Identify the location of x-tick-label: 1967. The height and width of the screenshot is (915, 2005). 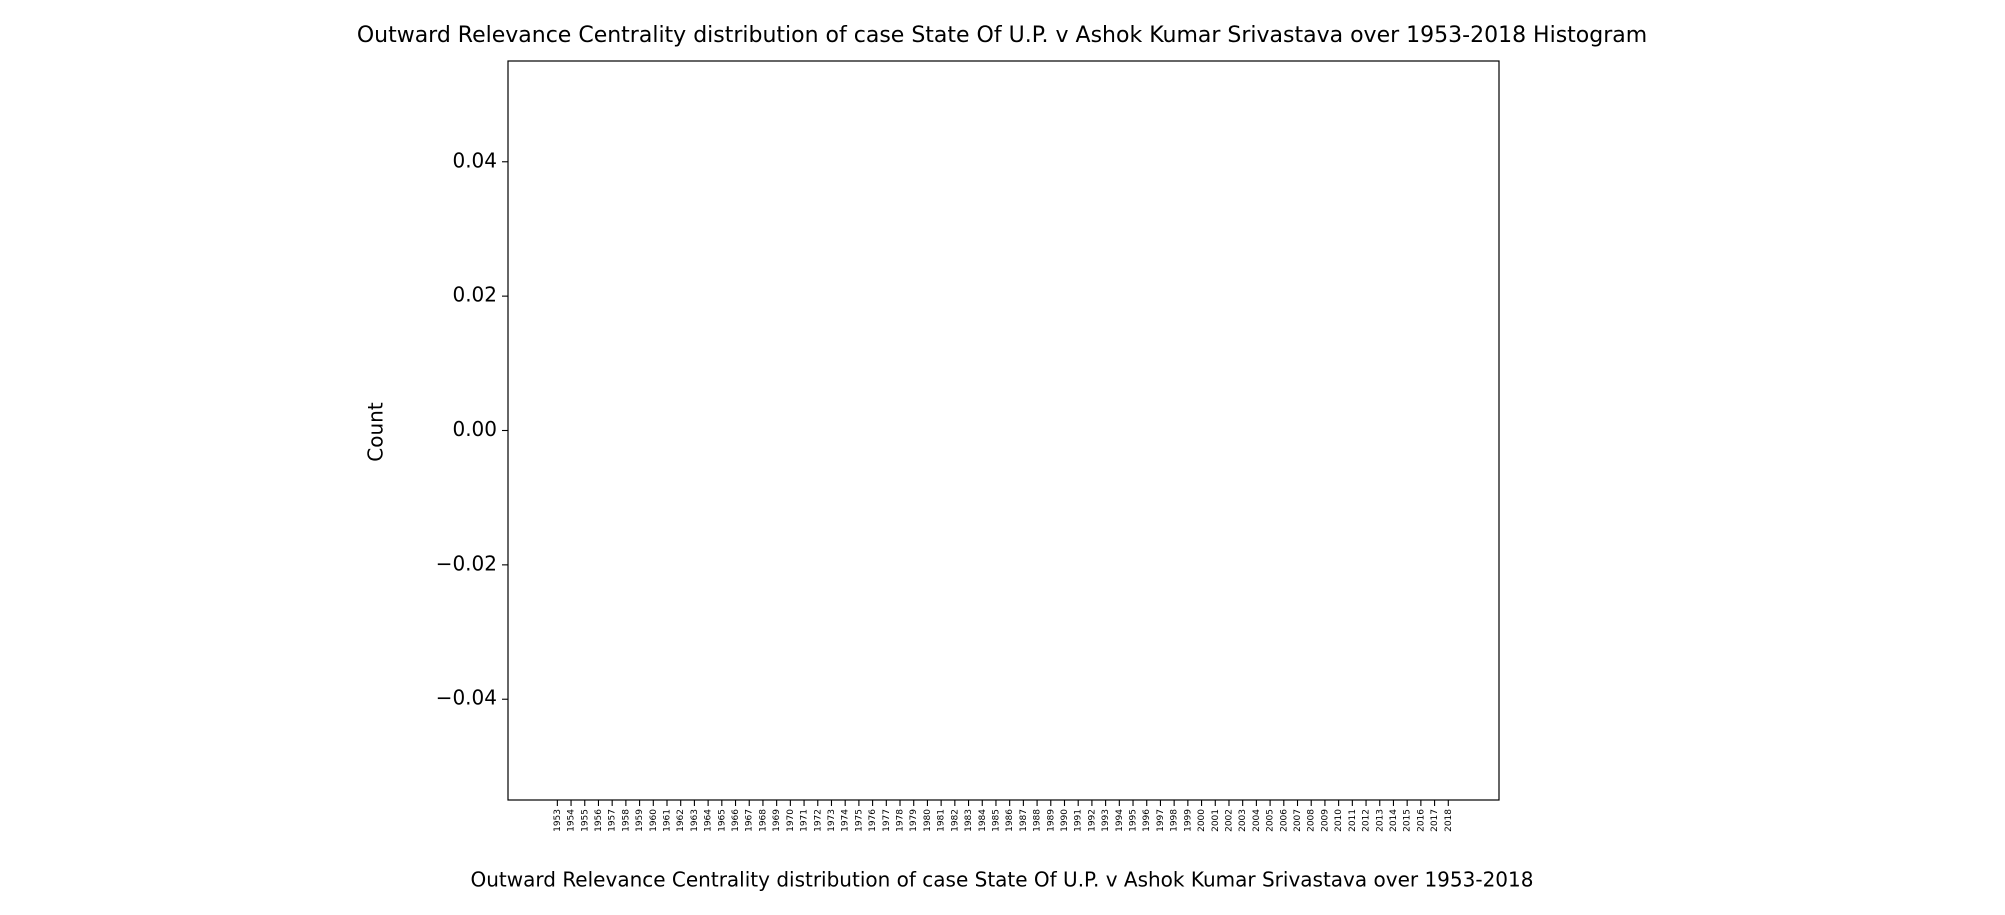
(750, 820).